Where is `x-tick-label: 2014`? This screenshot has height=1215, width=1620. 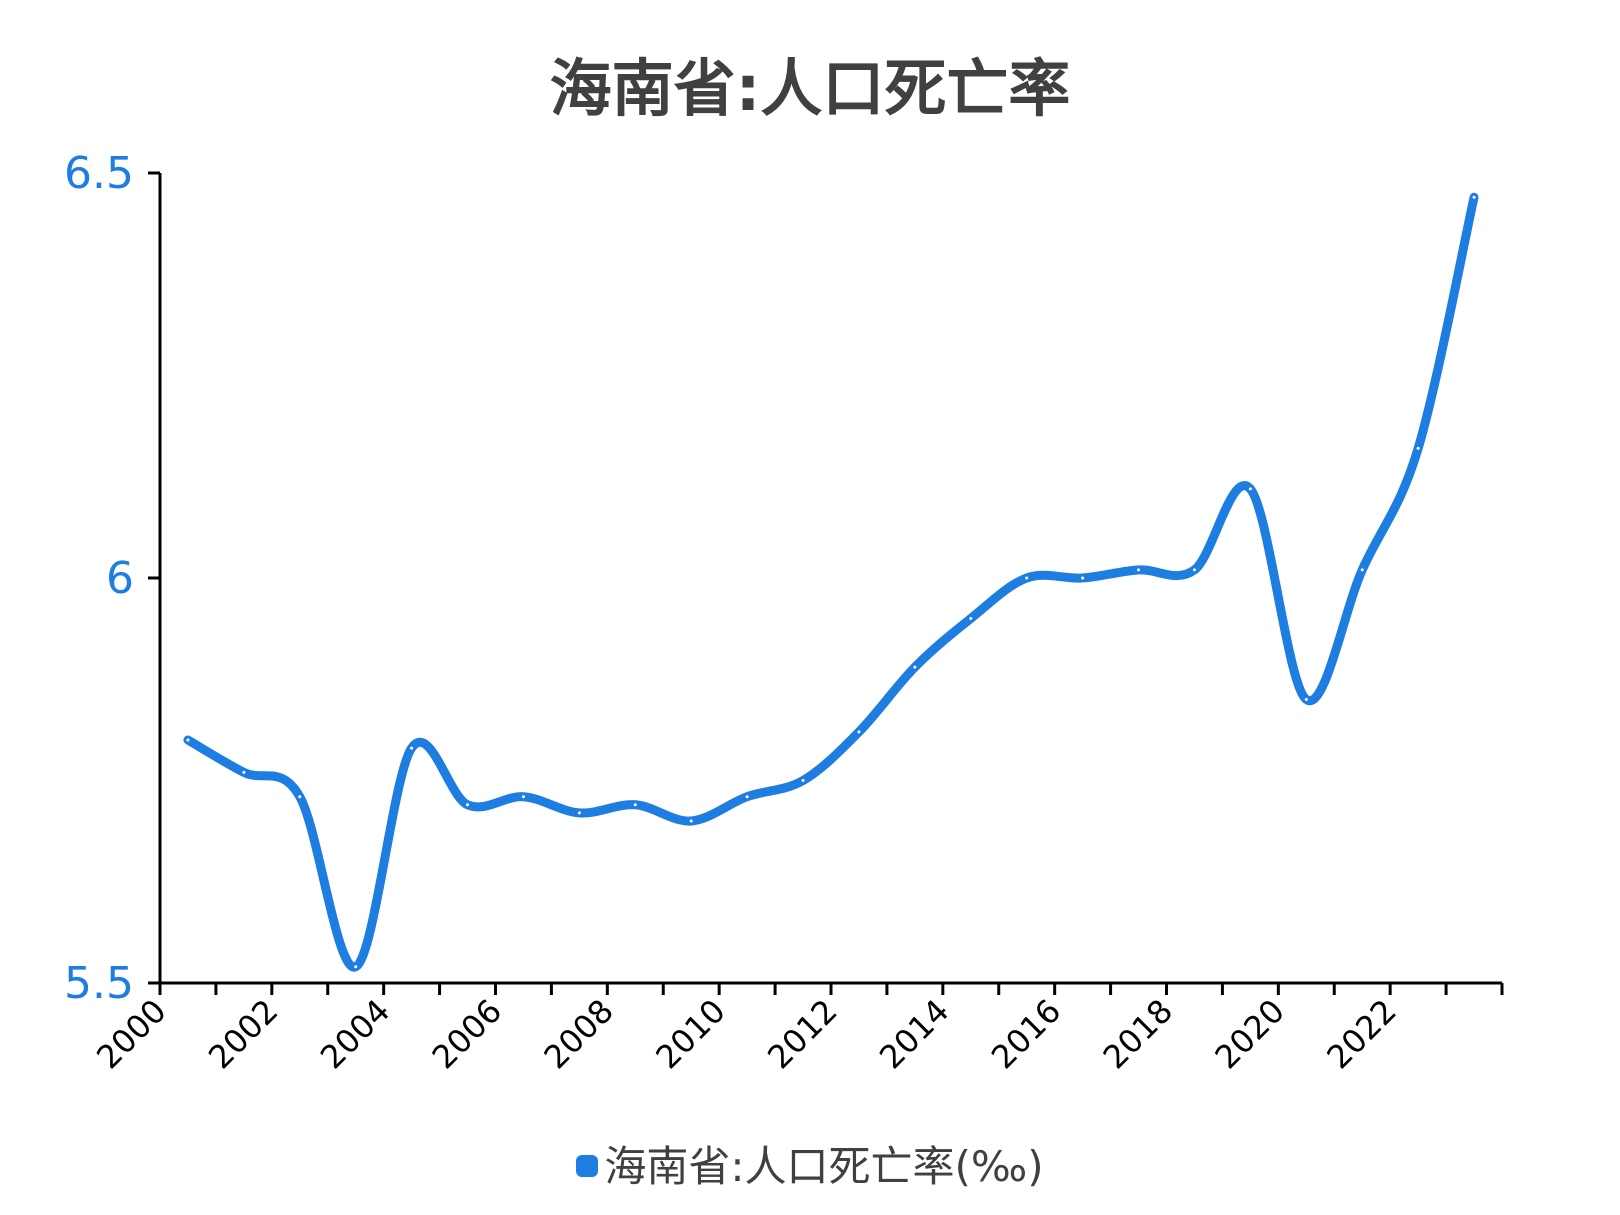
x-tick-label: 2014 is located at coordinates (914, 1034).